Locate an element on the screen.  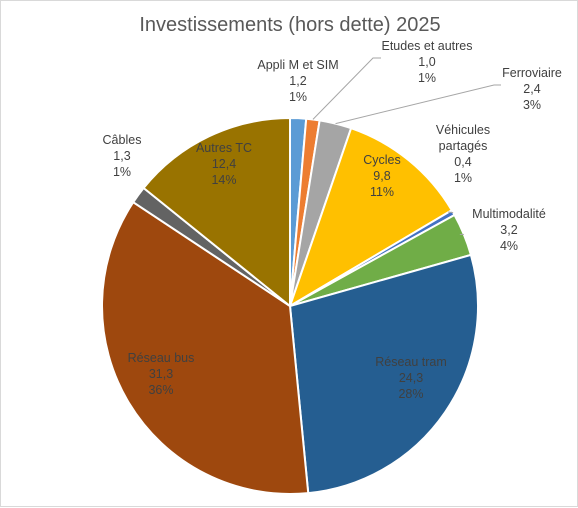
slice-label-line: 9,8 is located at coordinates (381, 176).